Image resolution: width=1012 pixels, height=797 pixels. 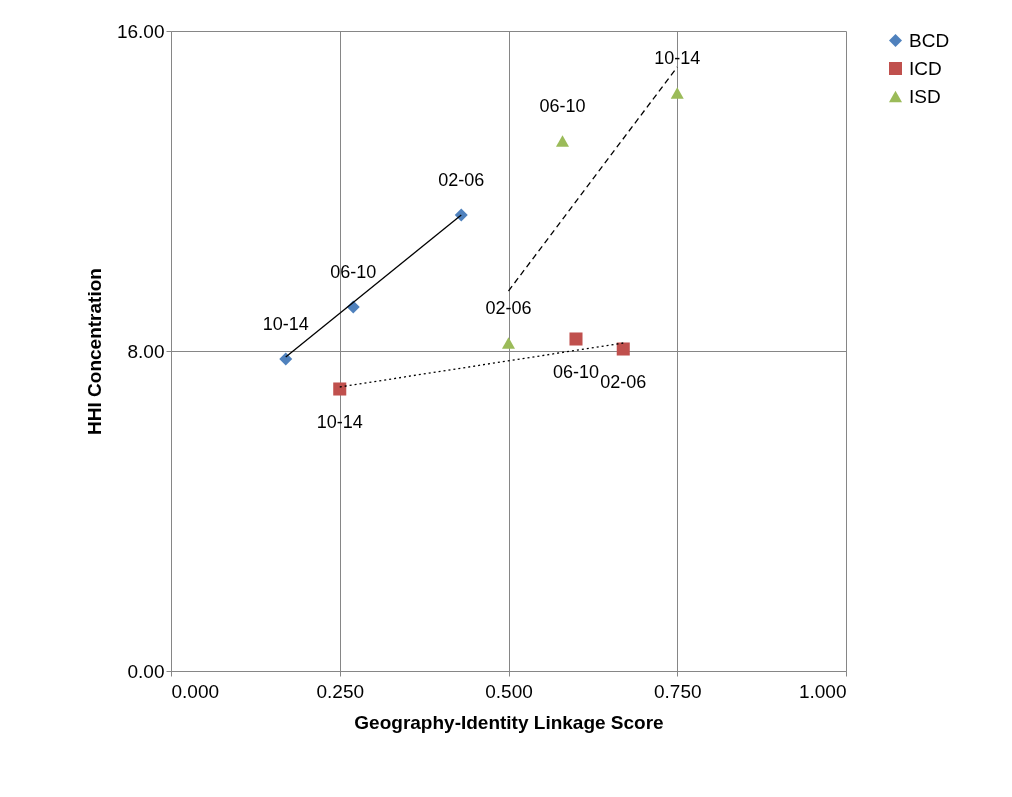 I want to click on legend-label: ICD, so click(x=925, y=68).